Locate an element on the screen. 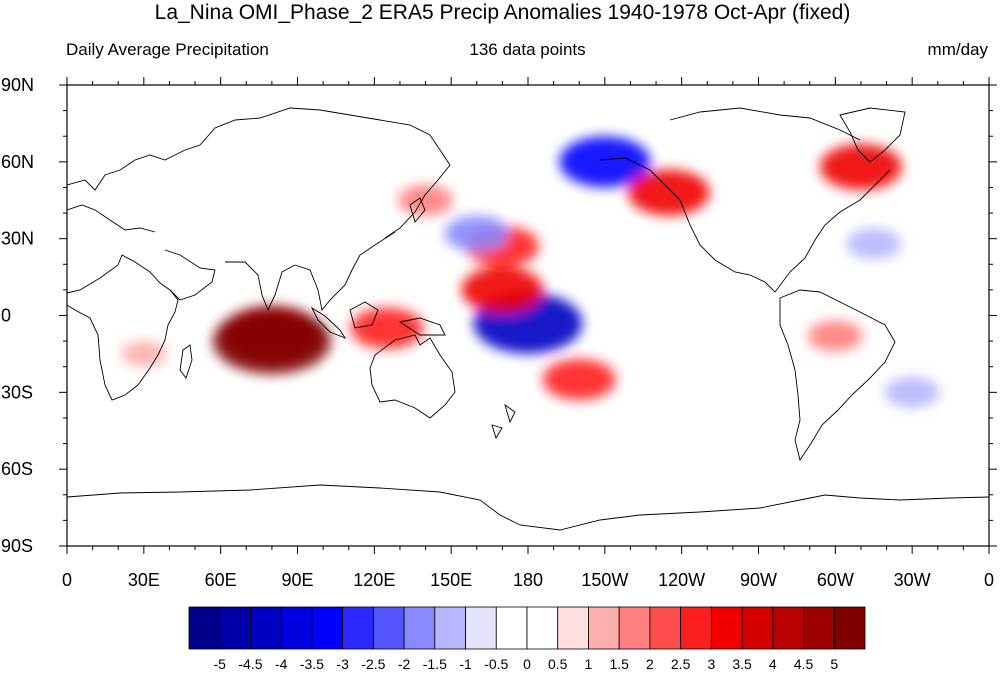  india-coastline is located at coordinates (260, 286).